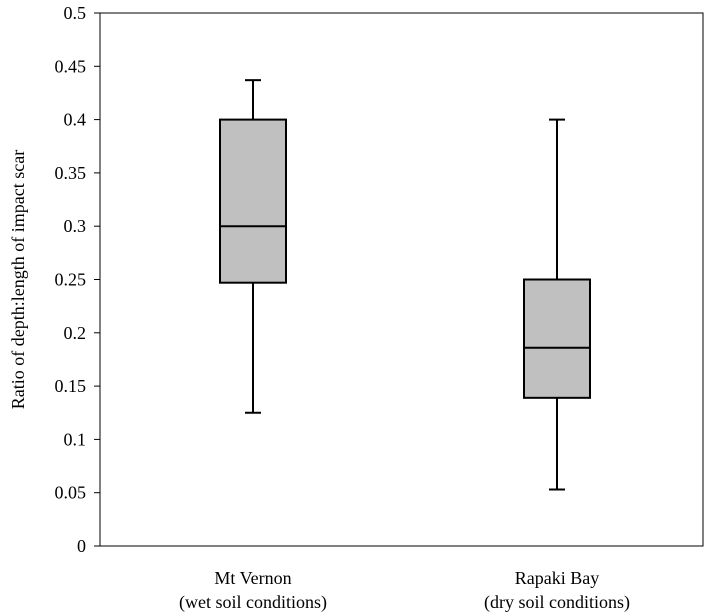 This screenshot has height=615, width=705. What do you see at coordinates (81, 546) in the screenshot?
I see `y-tick-label: 0` at bounding box center [81, 546].